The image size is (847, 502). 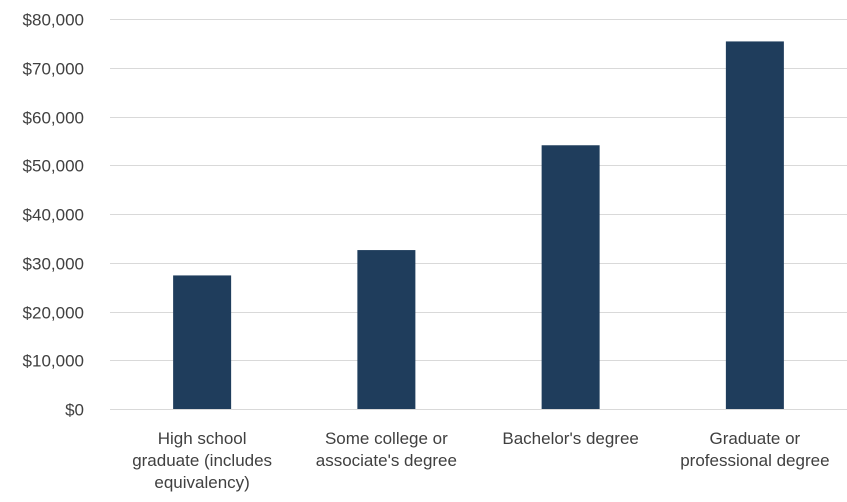 What do you see at coordinates (201, 482) in the screenshot?
I see `x-category-label-line: equivalency)` at bounding box center [201, 482].